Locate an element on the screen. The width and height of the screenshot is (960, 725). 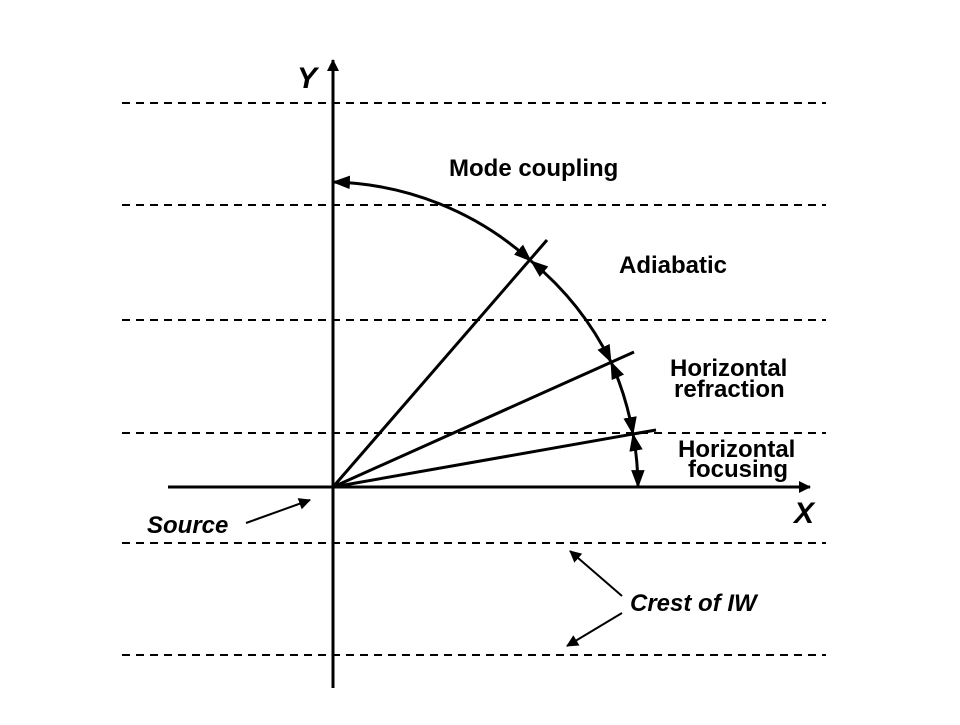
ray-adiabatic-boundary is located at coordinates (440, 363).